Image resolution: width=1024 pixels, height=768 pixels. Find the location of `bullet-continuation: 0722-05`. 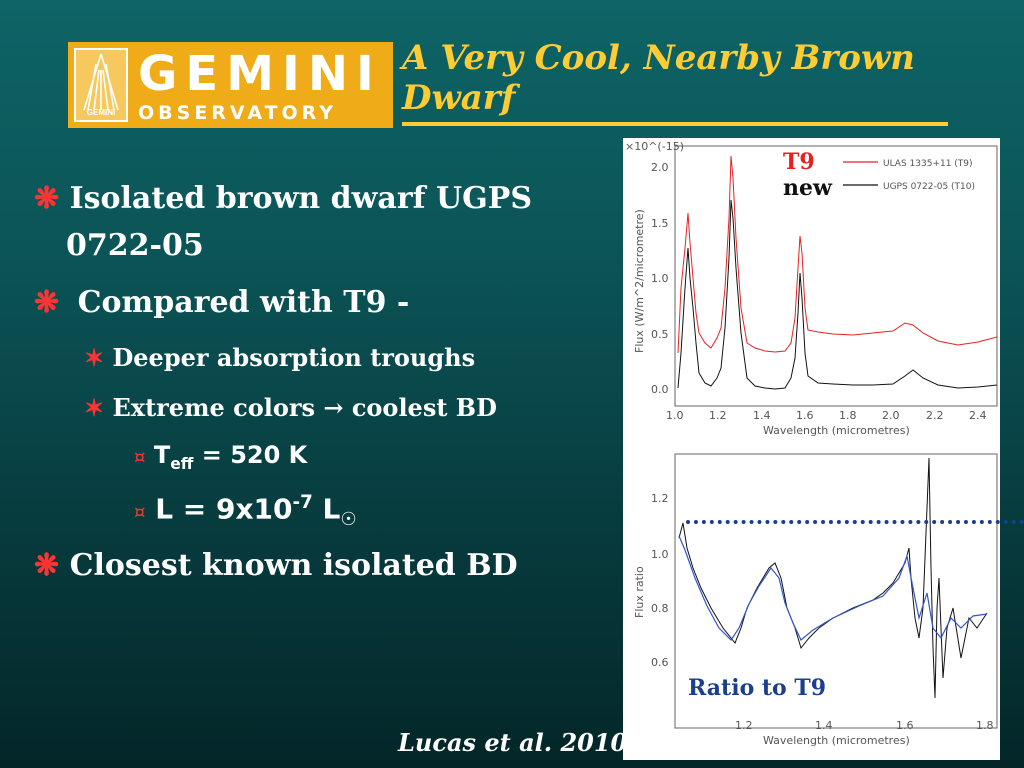

bullet-continuation: 0722-05 is located at coordinates (135, 245).